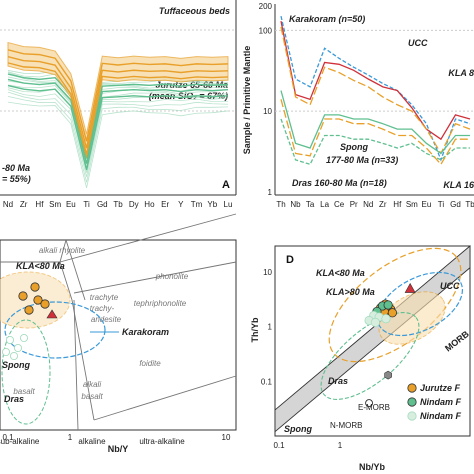 This screenshot has width=474, height=474. What do you see at coordinates (267, 111) in the screenshot?
I see `panel-b-y-tick: 10` at bounding box center [267, 111].